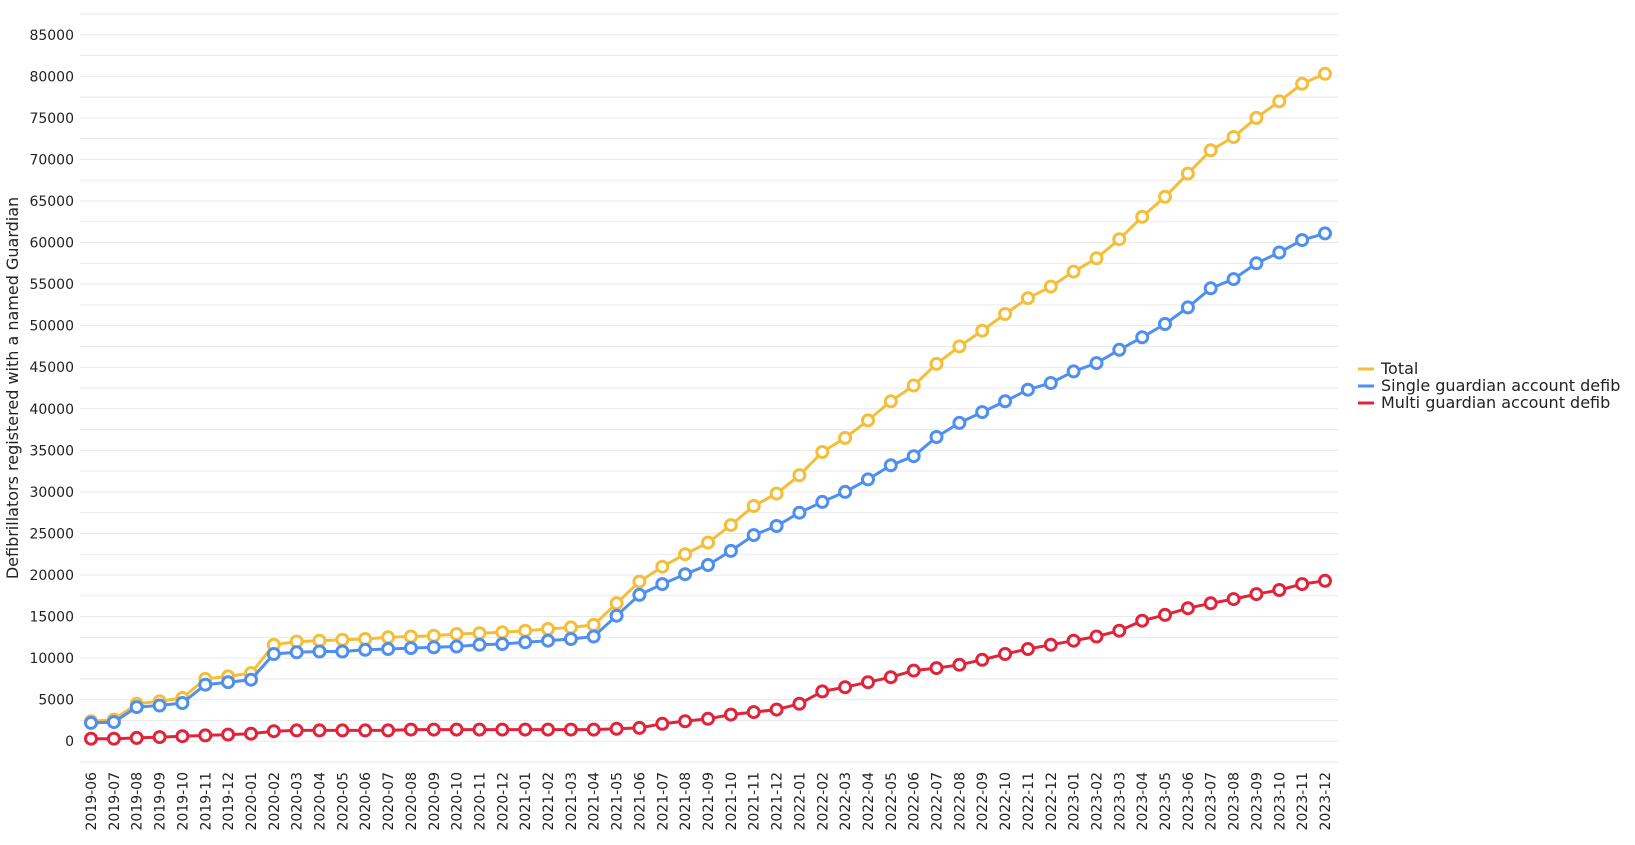 Image resolution: width=1635 pixels, height=845 pixels. I want to click on y-tick-label: 35000, so click(51, 451).